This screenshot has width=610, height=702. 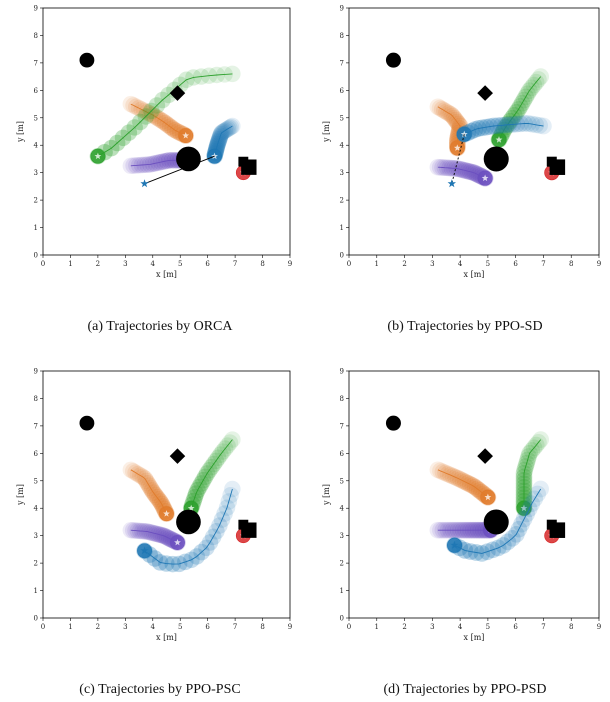 I want to click on caption-a: (a) Trajectories by ORCA, so click(x=160, y=326).